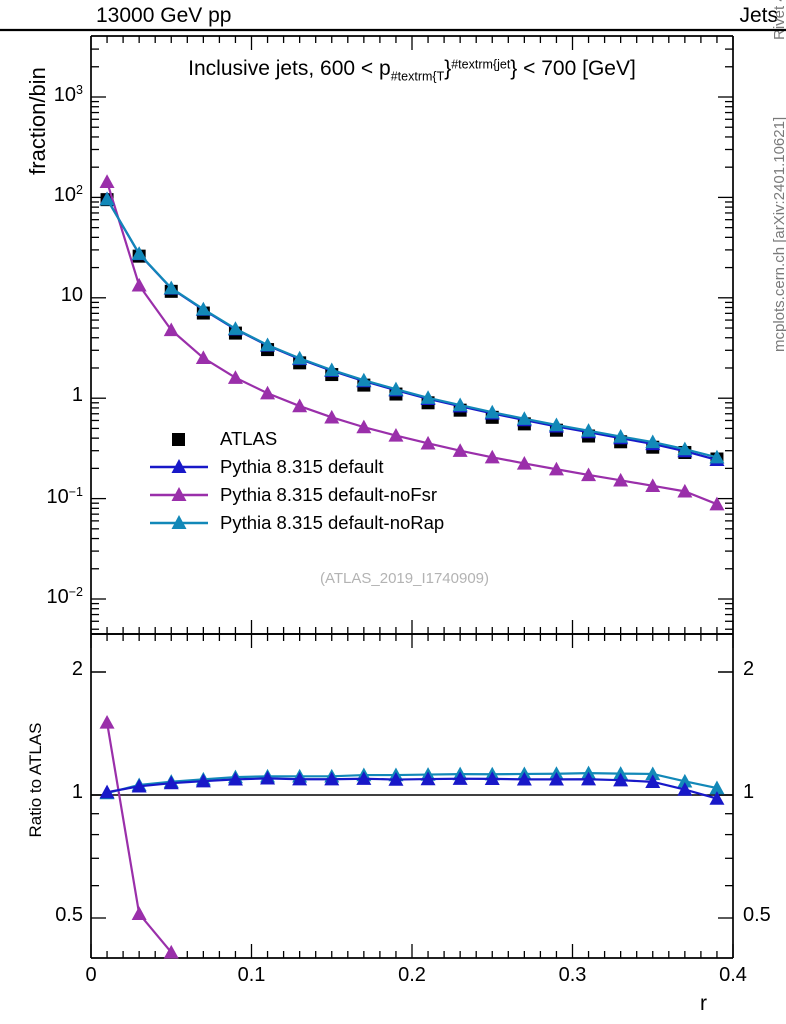 This screenshot has width=786, height=1024. Describe the element at coordinates (179, 495) in the screenshot. I see `legend-key-nofsr` at that location.